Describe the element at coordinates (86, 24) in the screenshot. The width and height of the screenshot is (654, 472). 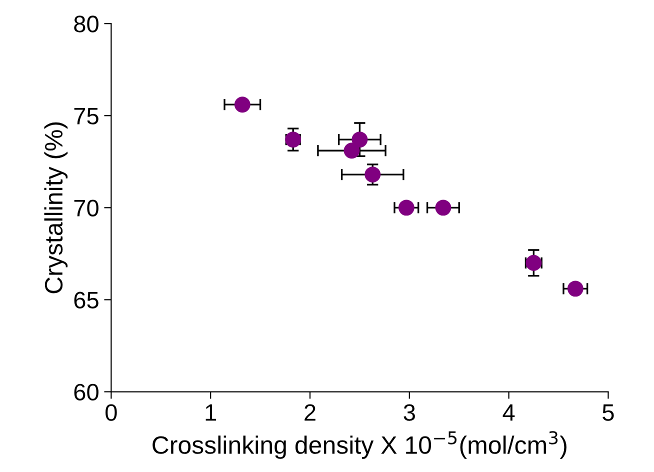
I see `y-tick-label: 80` at that location.